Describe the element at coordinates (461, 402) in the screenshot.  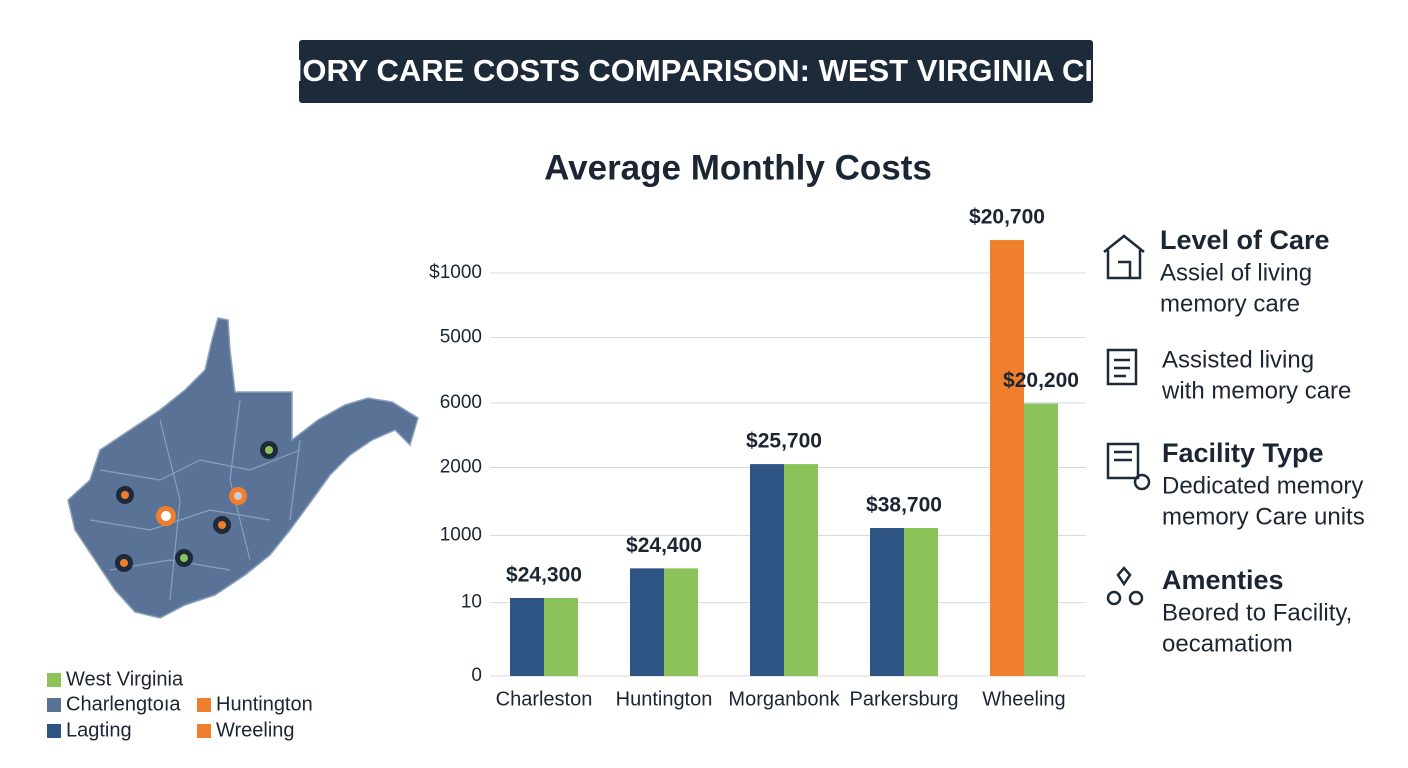
I see `y-tick-label: 6000` at that location.